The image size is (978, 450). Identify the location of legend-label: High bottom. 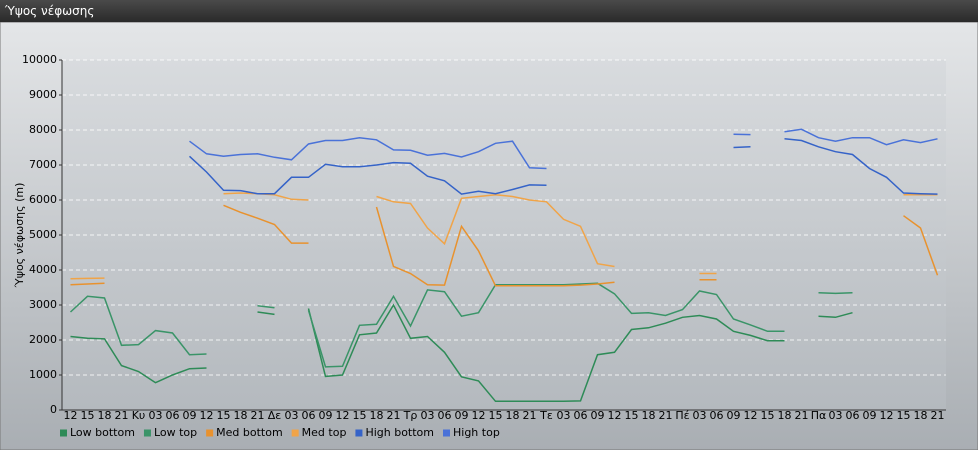
(399, 432).